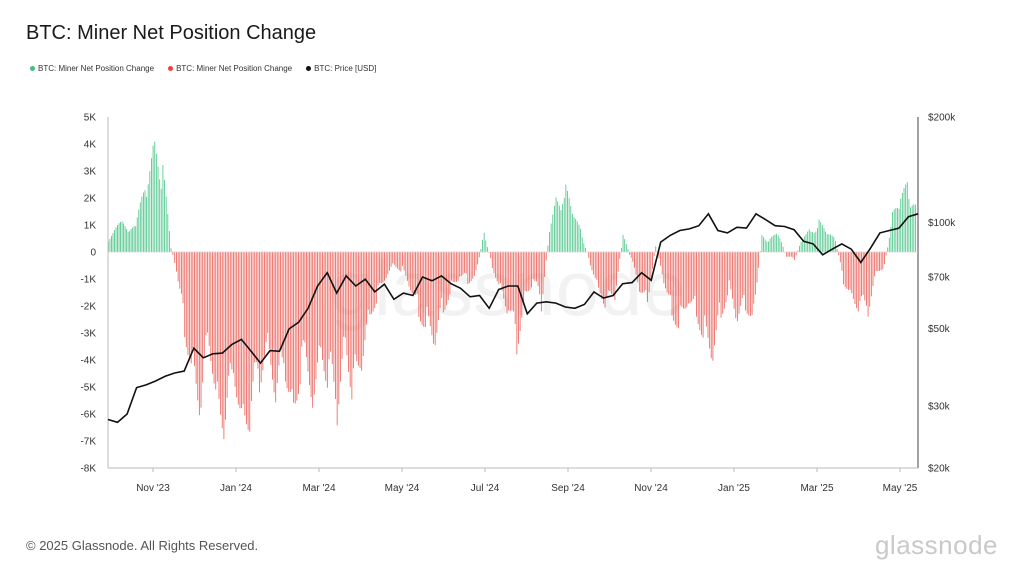 The height and width of the screenshot is (576, 1024). What do you see at coordinates (88, 280) in the screenshot?
I see `y-left-tick-label: -1K` at bounding box center [88, 280].